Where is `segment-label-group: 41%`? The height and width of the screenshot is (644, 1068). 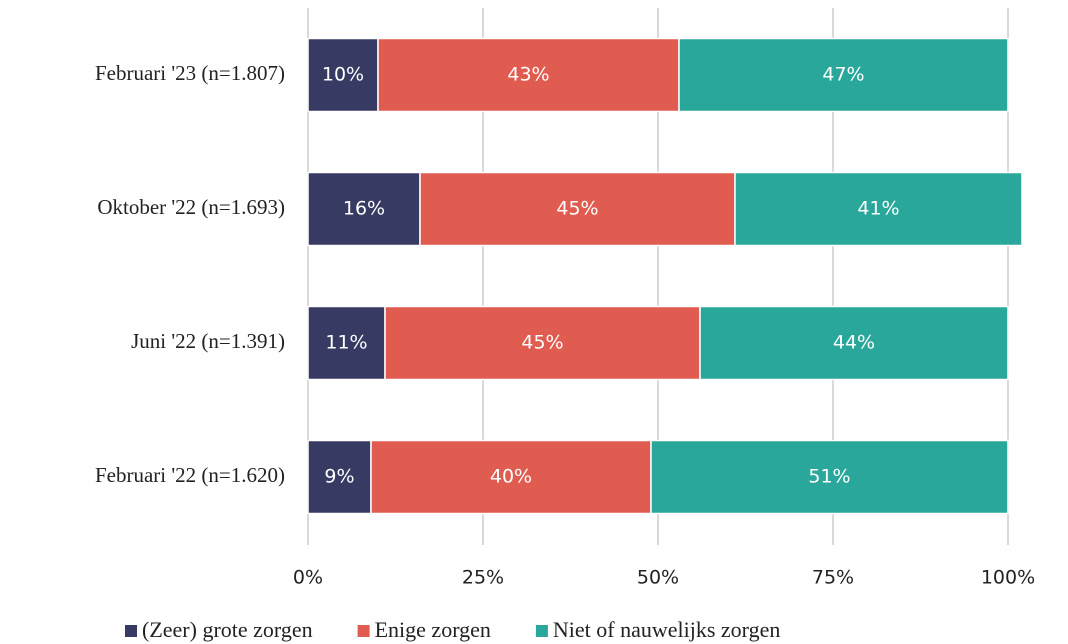 segment-label-group: 41% is located at coordinates (878, 209).